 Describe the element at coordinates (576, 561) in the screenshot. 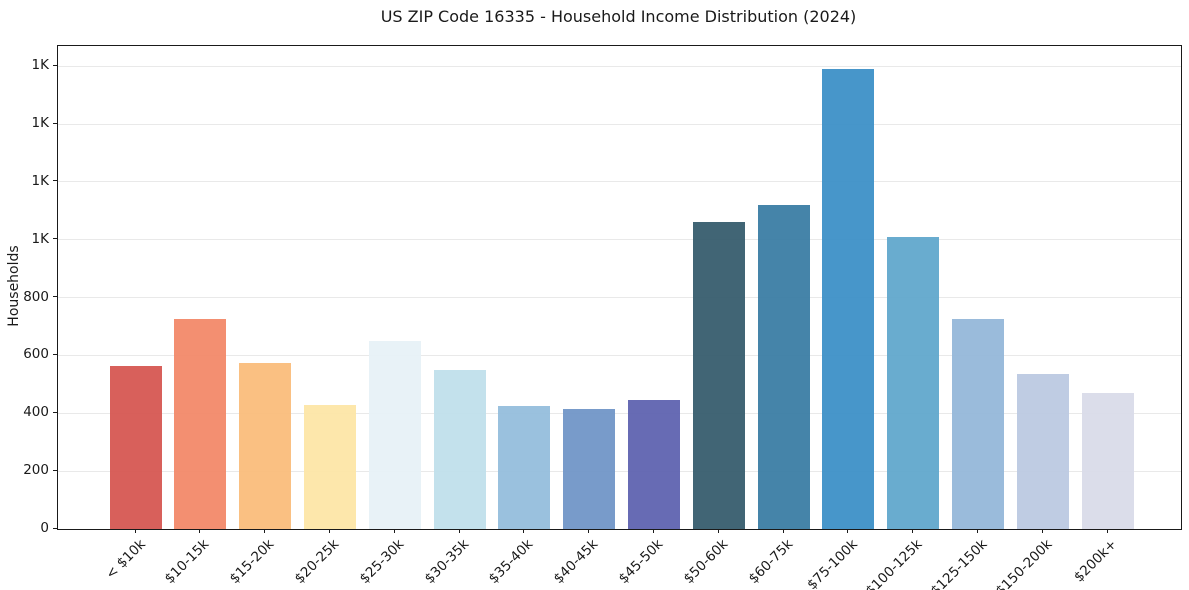

I see `x-tick-label: $40-45k` at that location.